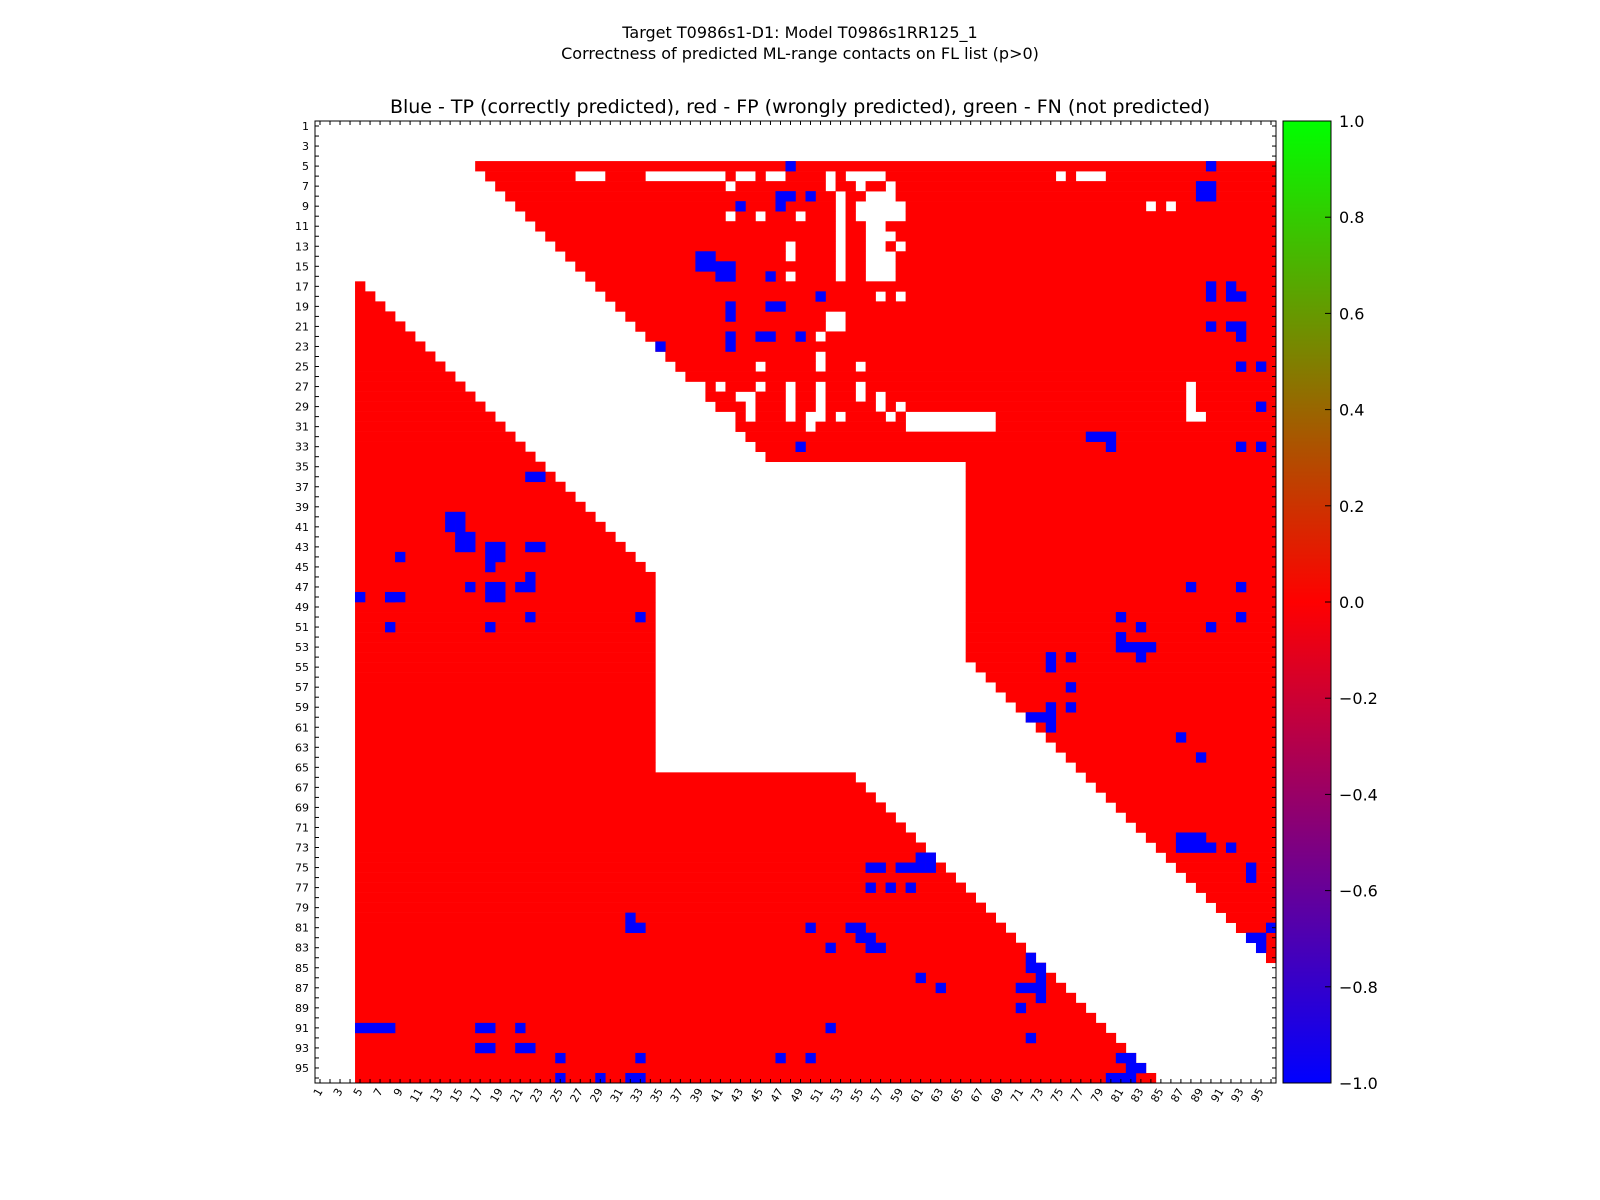 Image resolution: width=1600 pixels, height=1200 pixels. Describe the element at coordinates (302, 387) in the screenshot. I see `y-tick-label: 27` at that location.